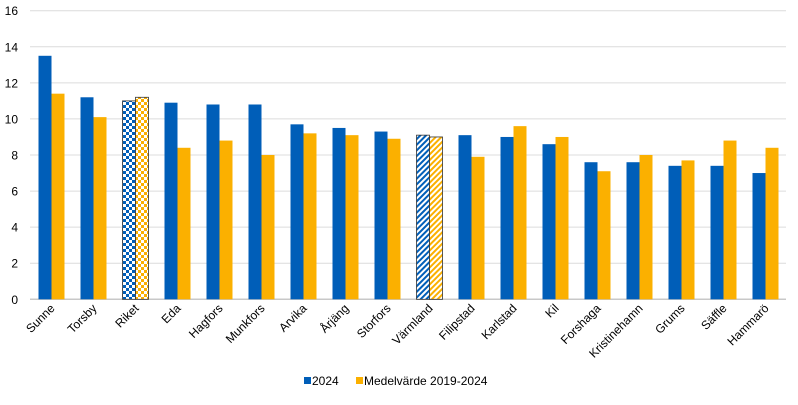 The image size is (798, 405). What do you see at coordinates (226, 220) in the screenshot?
I see `bar-hagfors-medelvärde-2019-2024` at bounding box center [226, 220].